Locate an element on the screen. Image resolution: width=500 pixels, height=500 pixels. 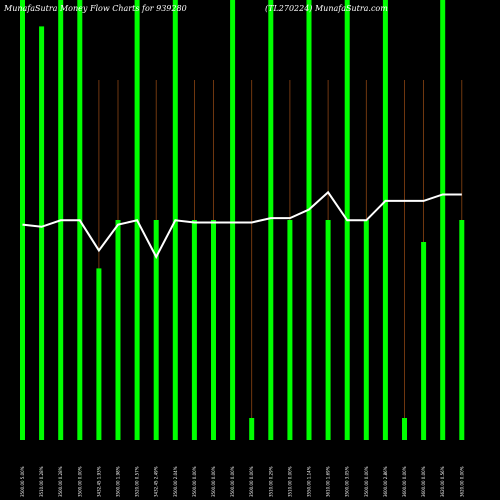
x-tick-label-1: 3510.00 0.28% is located at coordinates (41, 481).